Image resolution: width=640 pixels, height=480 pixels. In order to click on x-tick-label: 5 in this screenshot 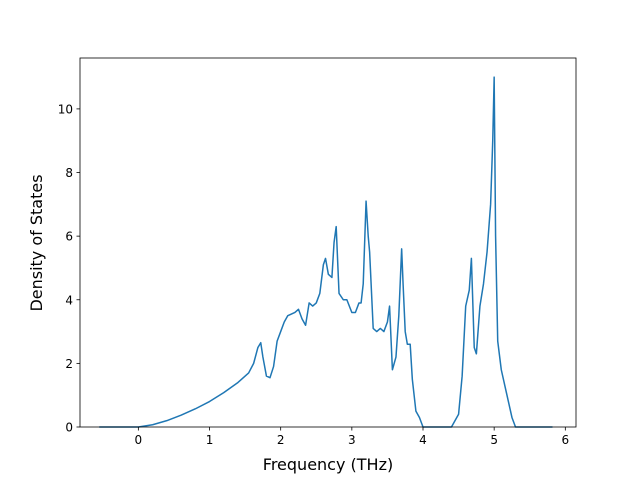, I will do `click(494, 440)`.